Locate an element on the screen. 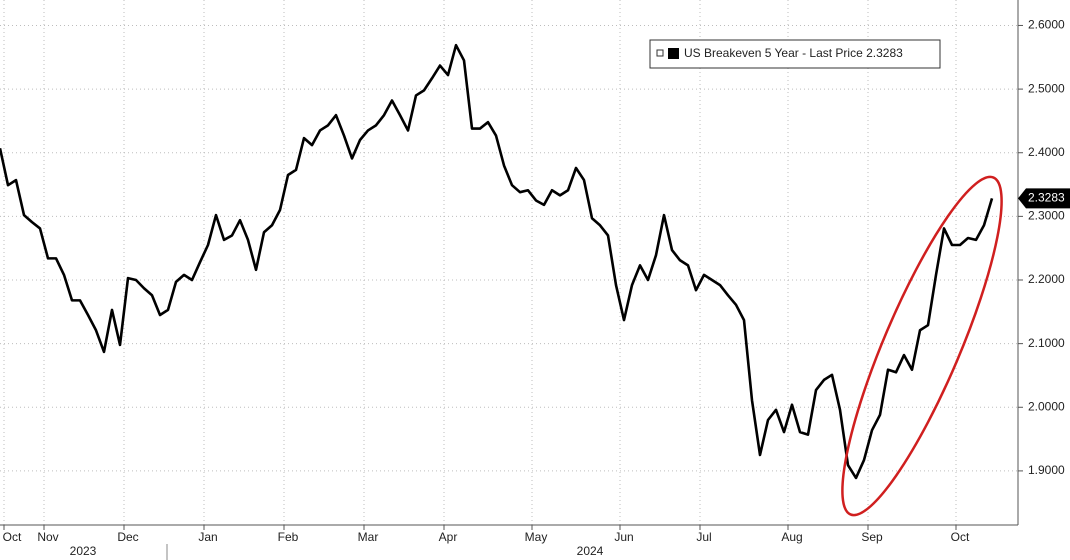  y-tick-label: 2.5000 is located at coordinates (1046, 88).